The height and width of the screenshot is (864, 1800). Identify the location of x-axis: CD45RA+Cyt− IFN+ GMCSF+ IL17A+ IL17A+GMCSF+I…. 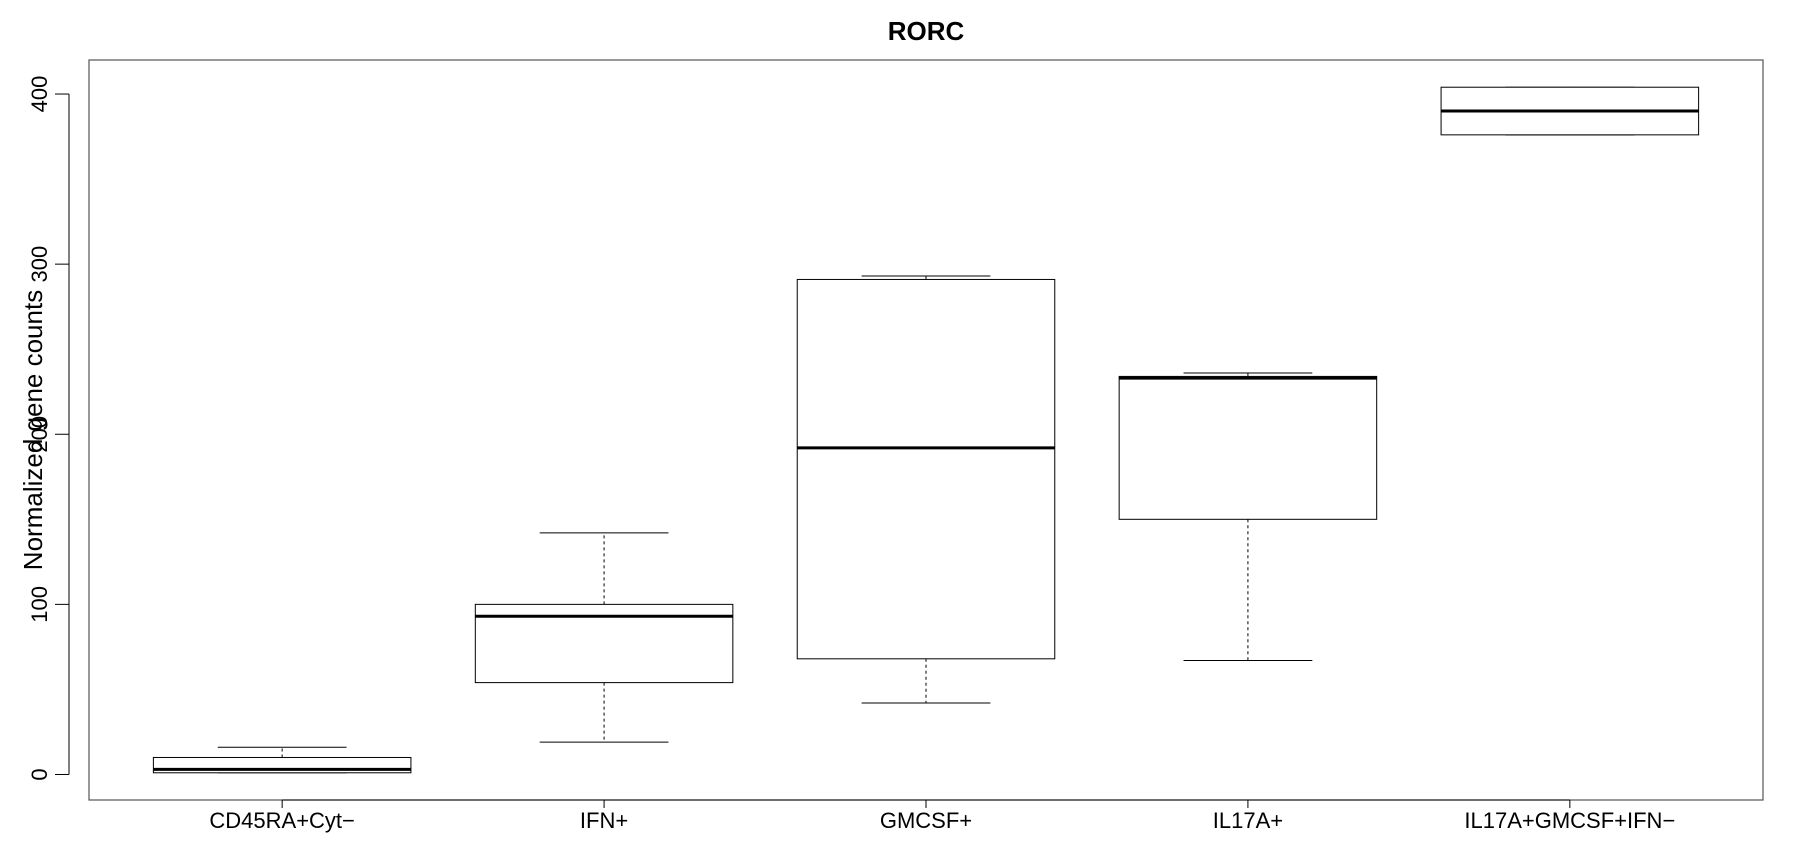
(942, 816).